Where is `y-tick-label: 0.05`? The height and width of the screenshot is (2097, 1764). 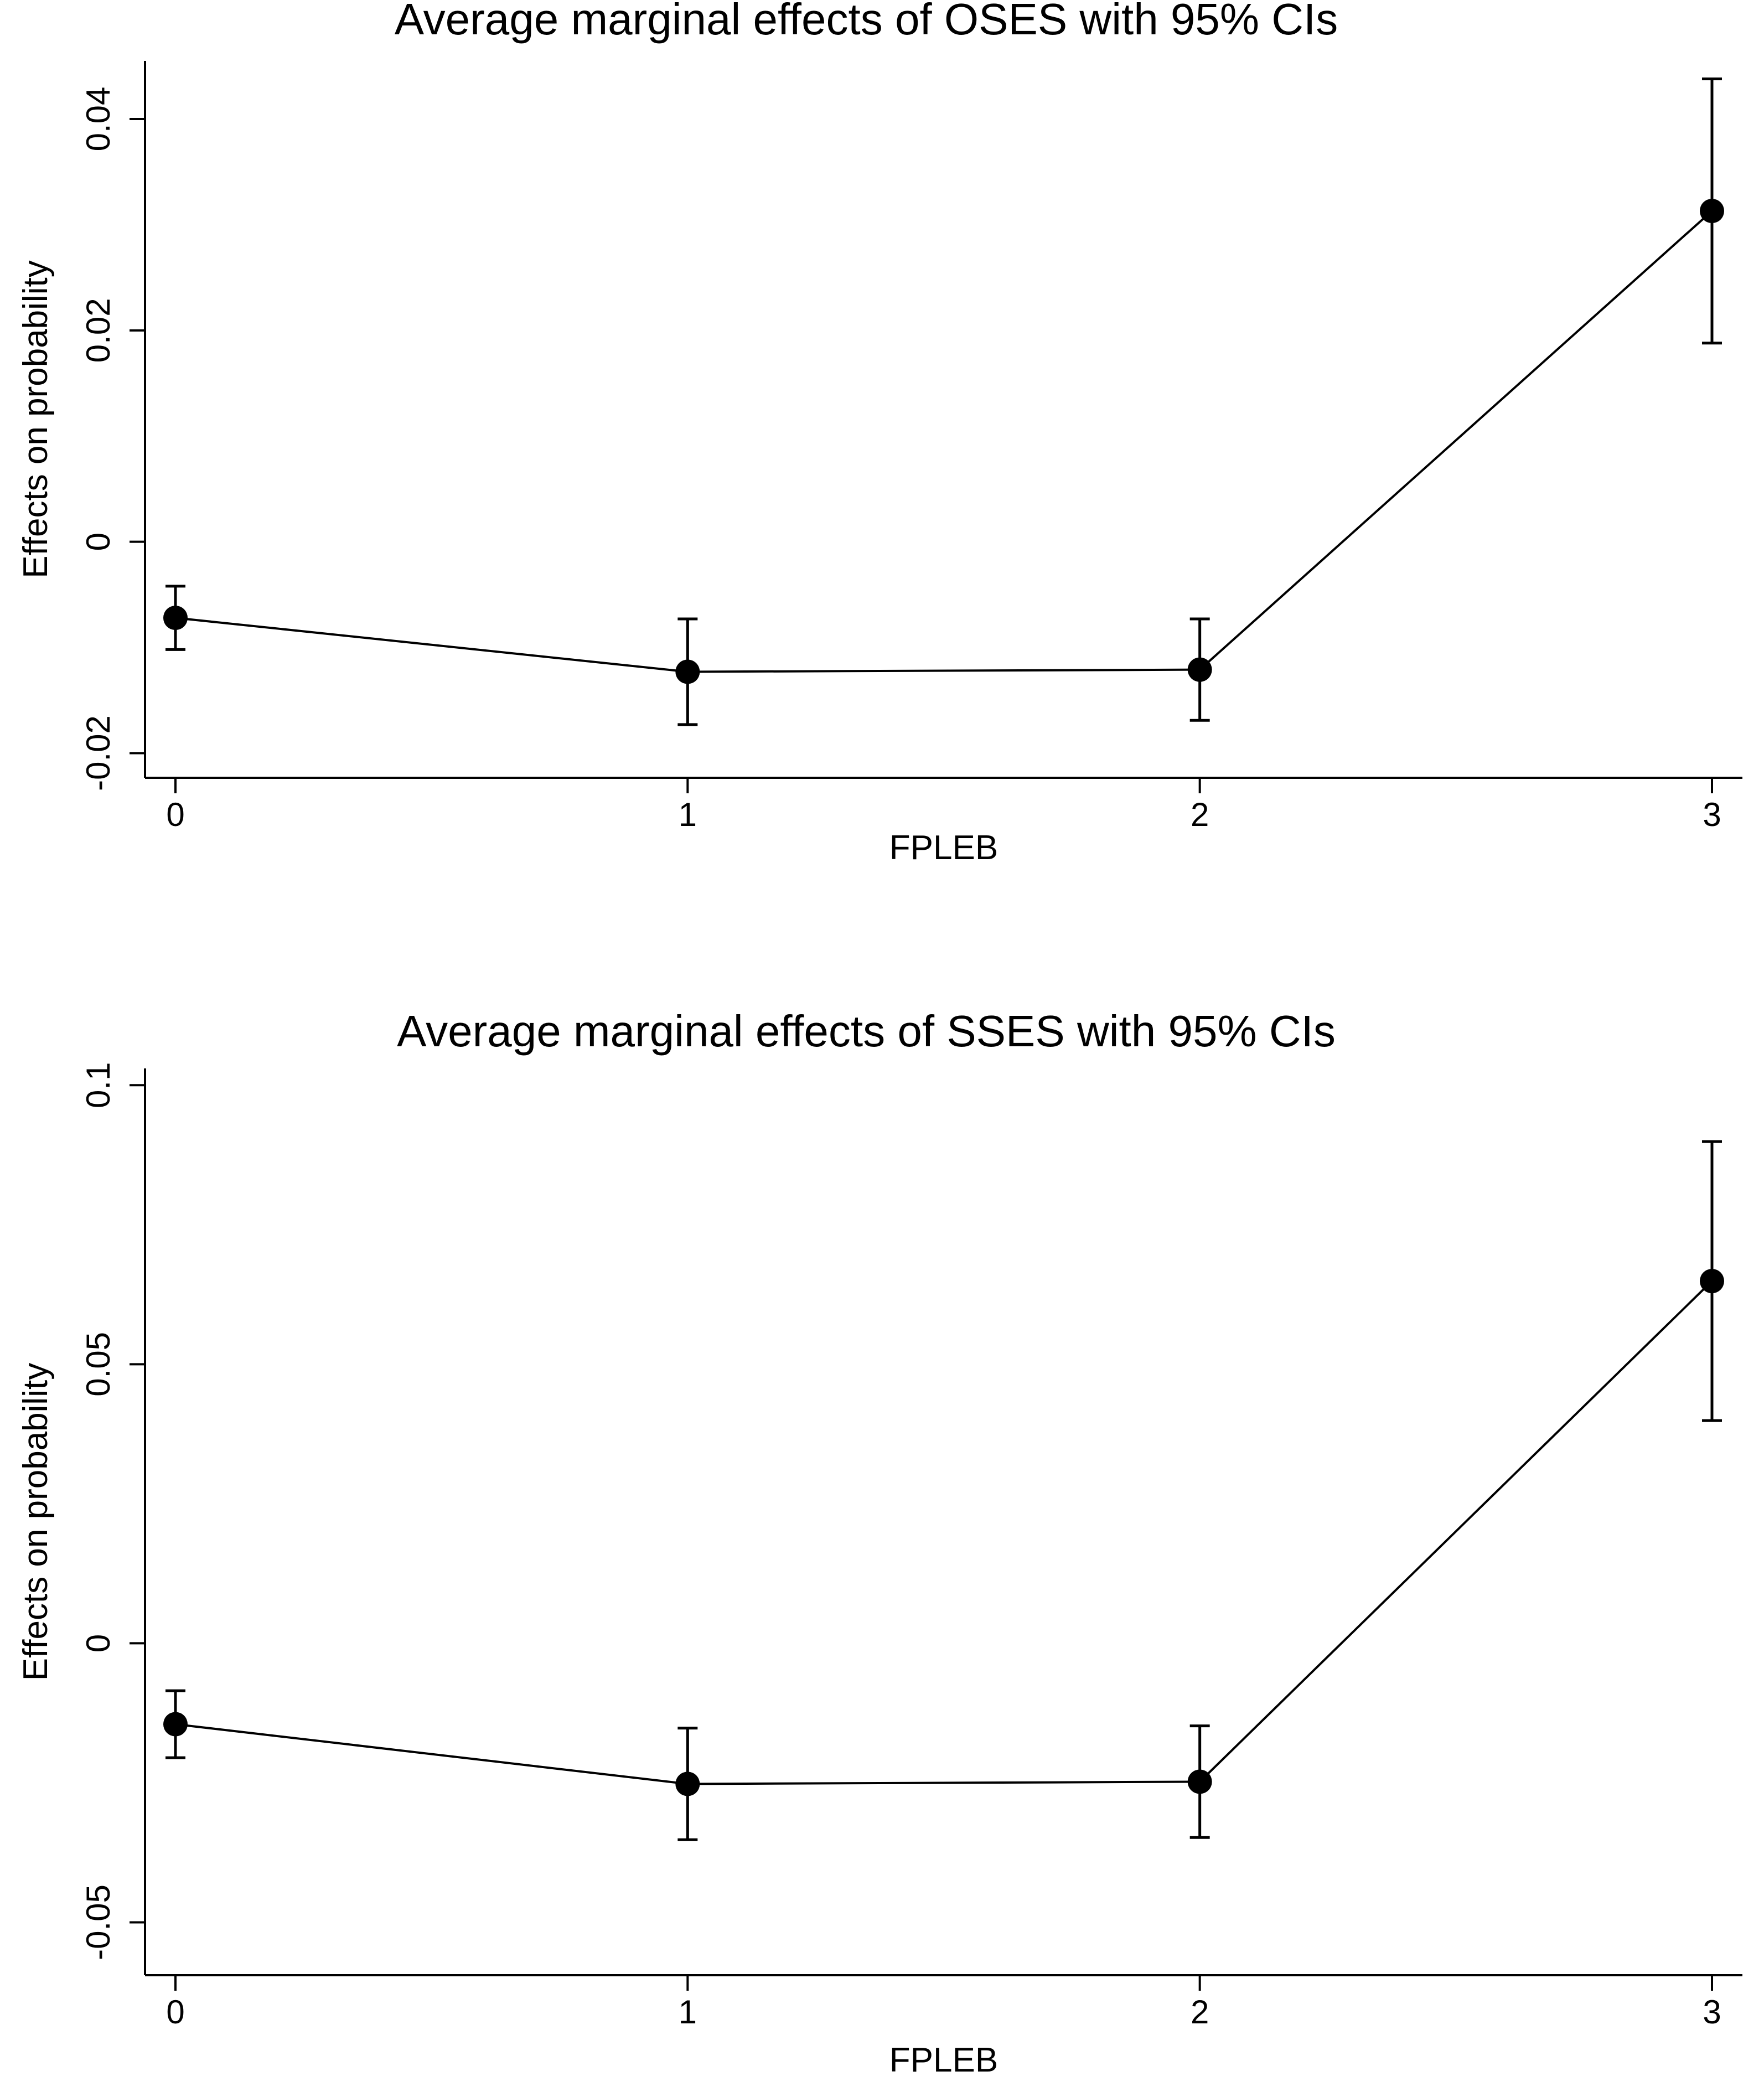 y-tick-label: 0.05 is located at coordinates (99, 1364).